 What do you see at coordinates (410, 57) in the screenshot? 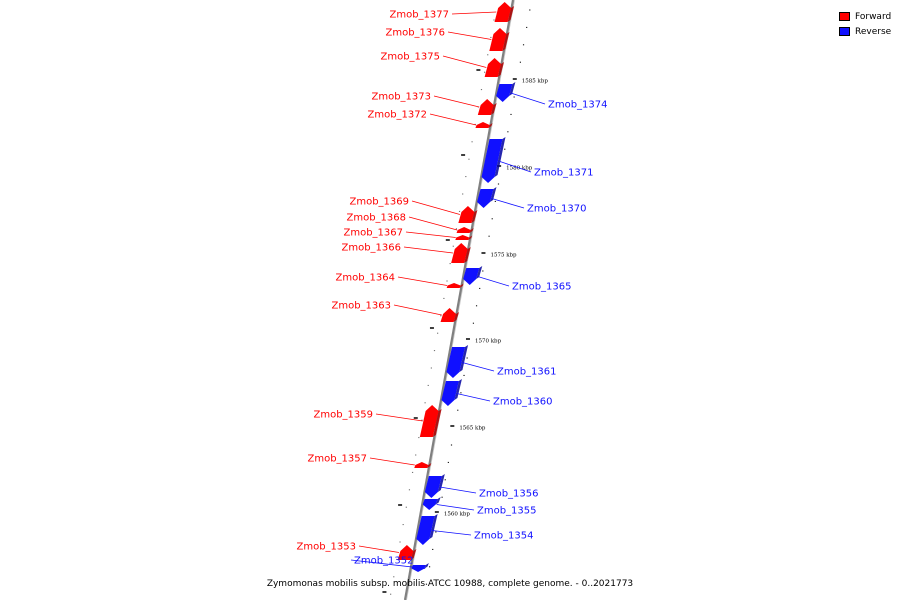
I see `gene-label: Zmob_1375` at bounding box center [410, 57].